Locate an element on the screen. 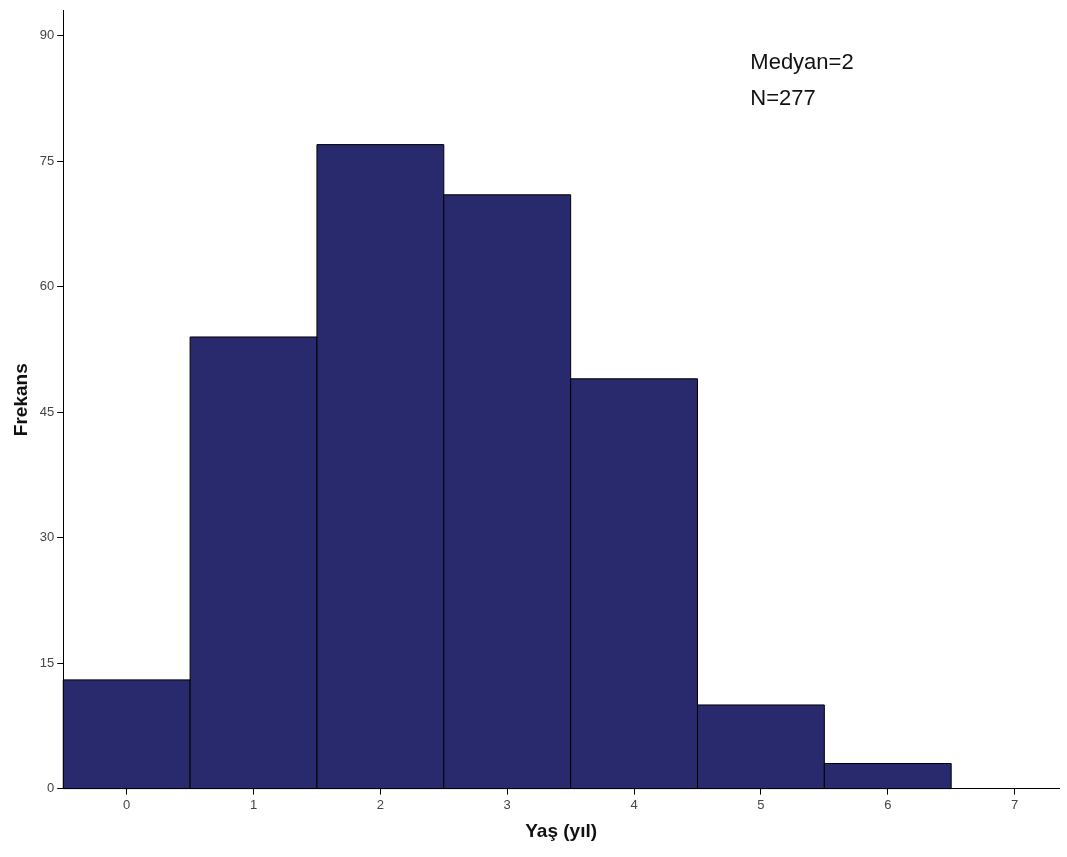  annotation: N=277 is located at coordinates (783, 98).